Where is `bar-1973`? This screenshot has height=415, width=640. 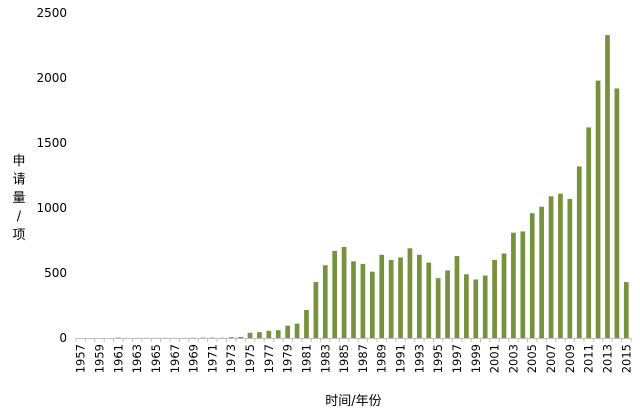
bar-1973 is located at coordinates (231, 337).